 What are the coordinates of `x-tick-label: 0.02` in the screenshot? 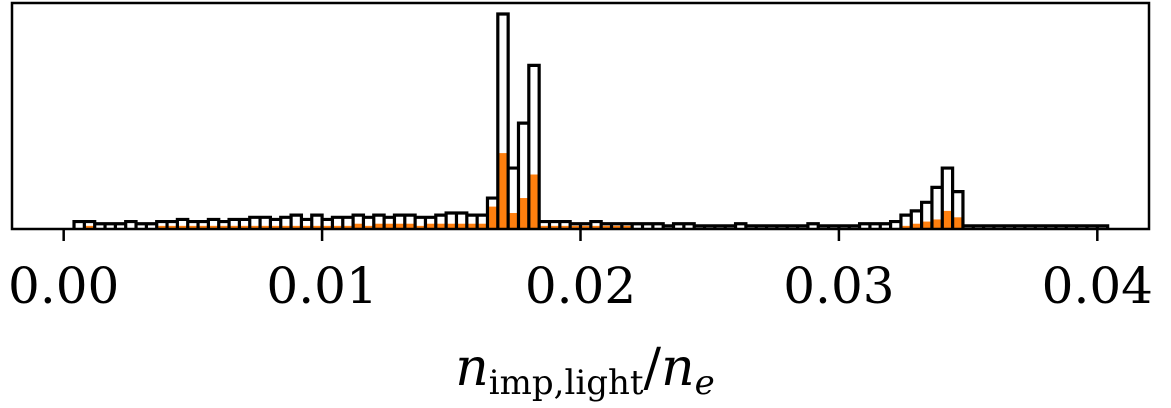 It's located at (580, 286).